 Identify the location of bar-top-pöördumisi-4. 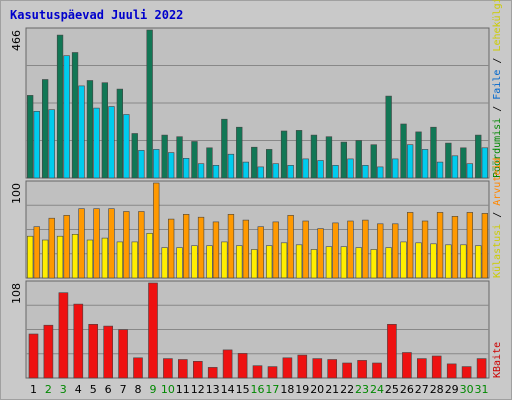
(75, 115).